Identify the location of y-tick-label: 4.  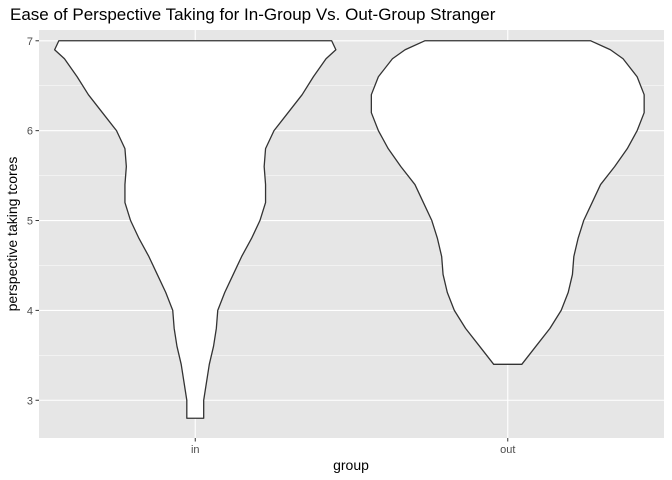
(30, 311).